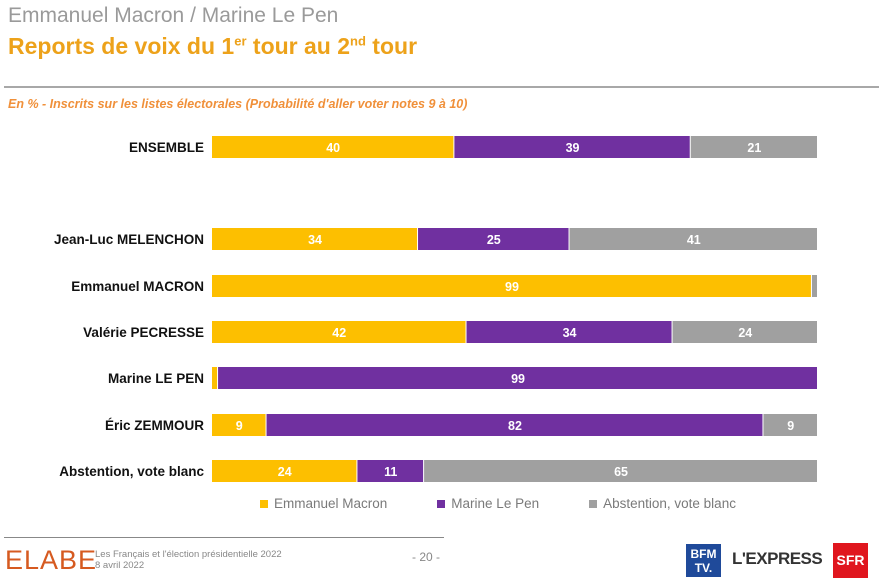 Image resolution: width=879 pixels, height=588 pixels. I want to click on footer-date: 8 avril 2022, so click(120, 565).